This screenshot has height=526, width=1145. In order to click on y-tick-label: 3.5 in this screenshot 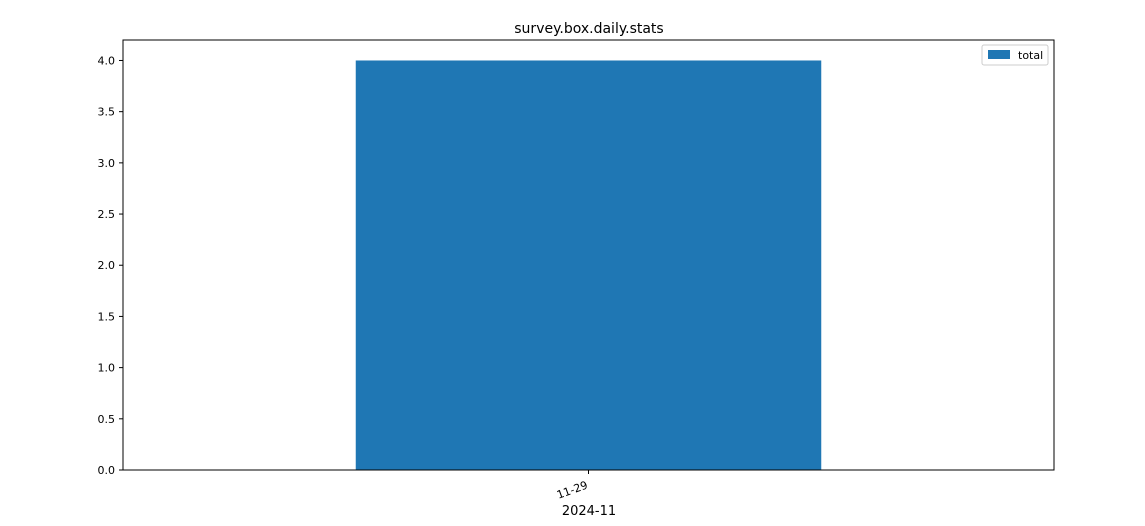, I will do `click(107, 112)`.